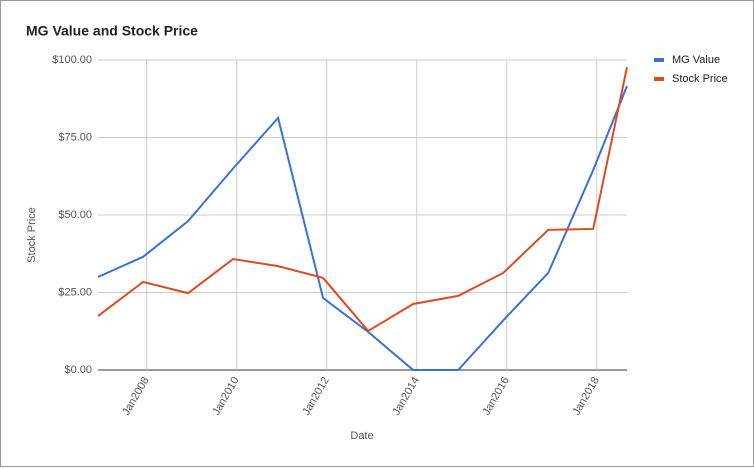 The height and width of the screenshot is (469, 754). Describe the element at coordinates (112, 31) in the screenshot. I see `chart-title: MG Value and Stock Price` at that location.